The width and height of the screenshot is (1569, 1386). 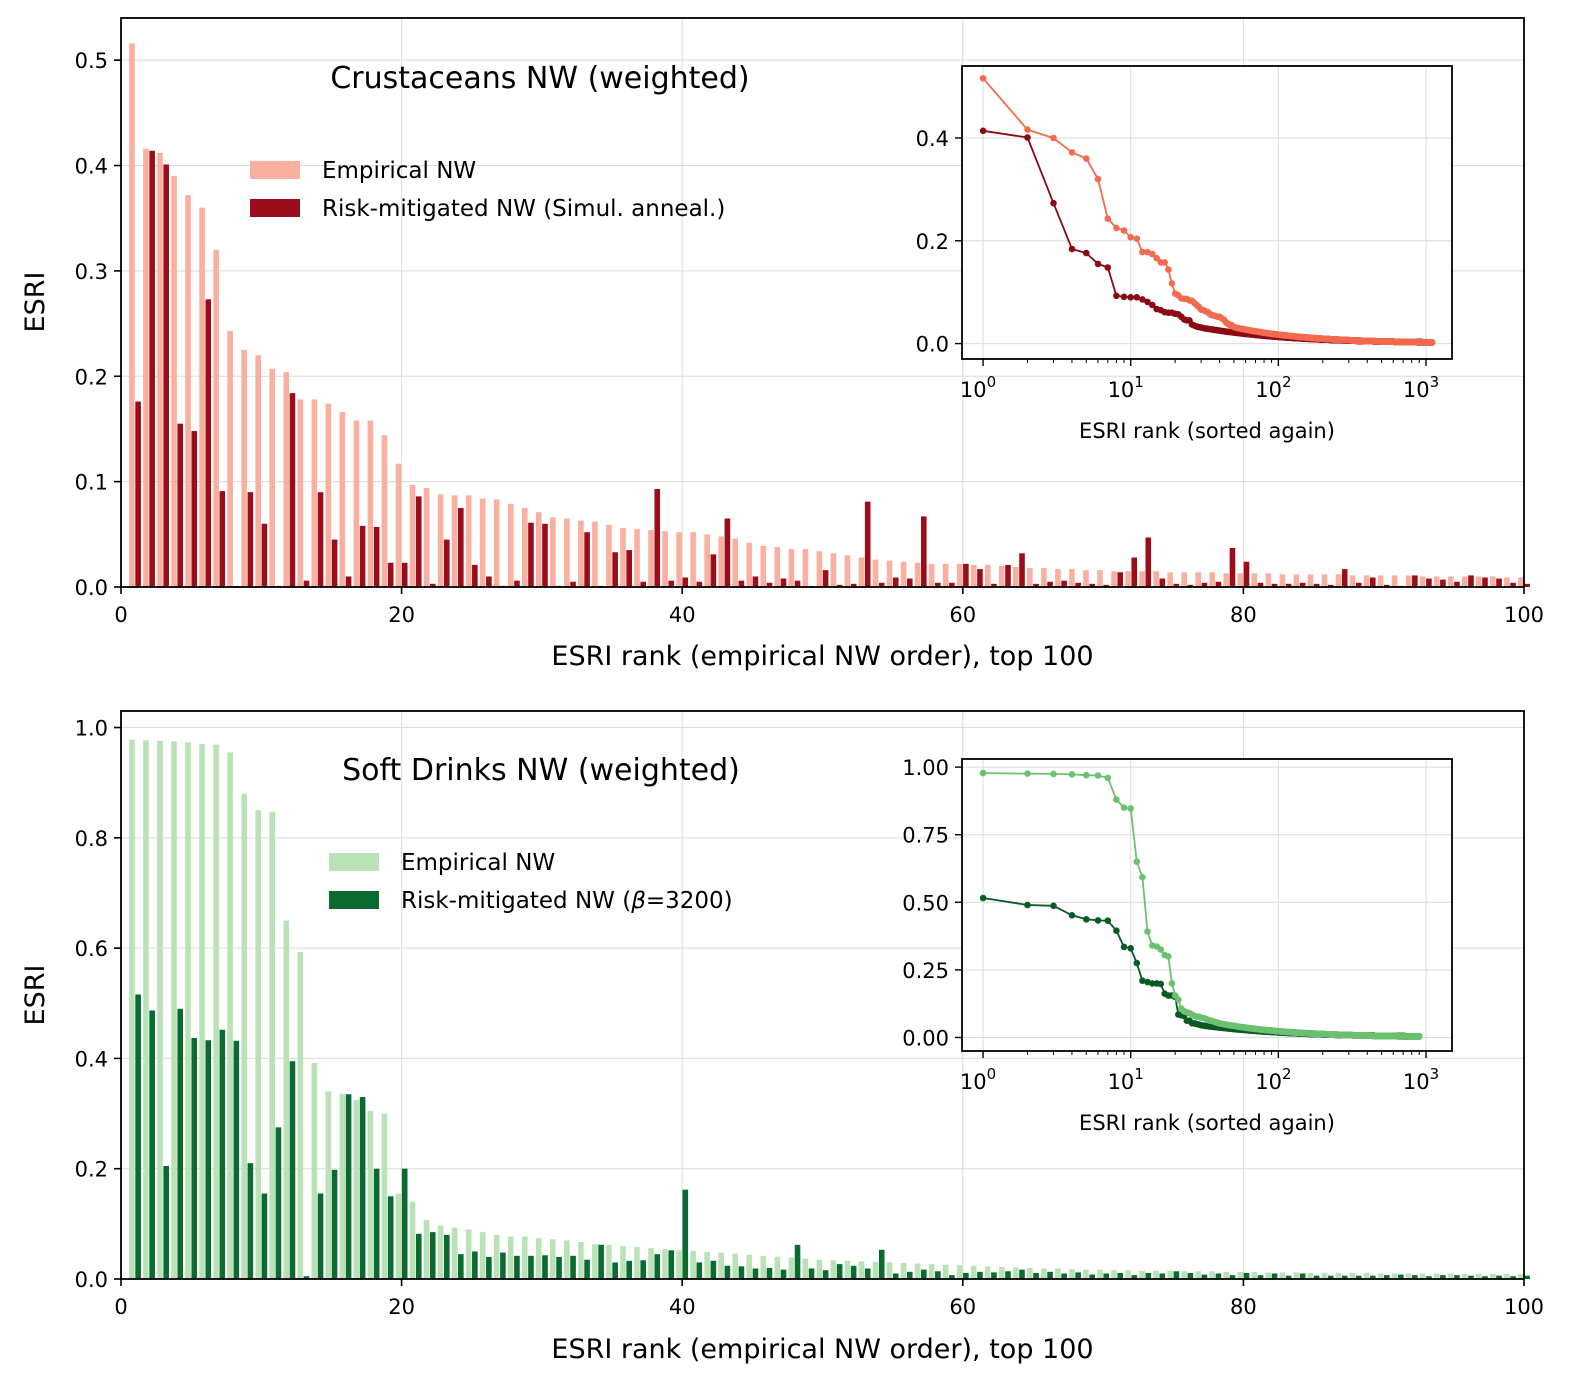 I want to click on y-tick-label: 0.6, so click(x=91, y=949).